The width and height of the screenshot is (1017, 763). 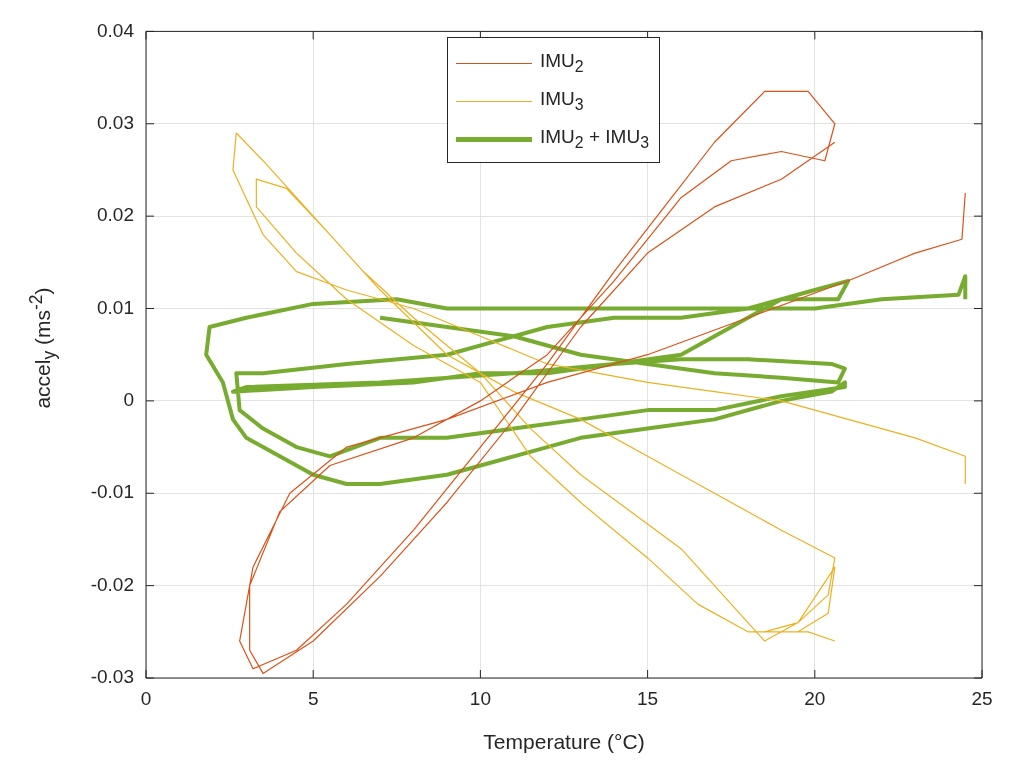 I want to click on legend-label: IMU$_{2}$ + IMU$_{3}$, so click(x=594, y=139).